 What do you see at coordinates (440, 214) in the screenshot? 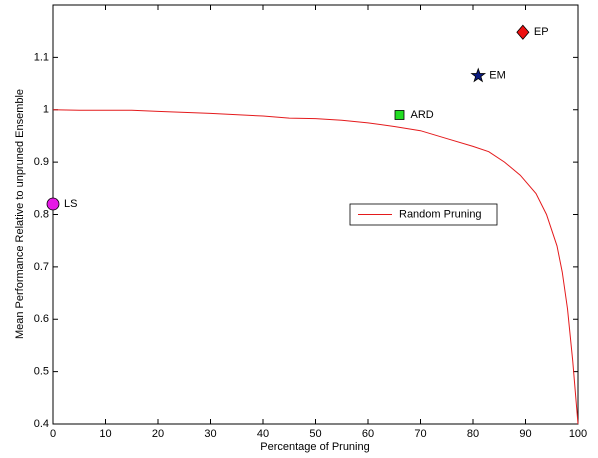
I see `legend-label: Random Pruning` at bounding box center [440, 214].